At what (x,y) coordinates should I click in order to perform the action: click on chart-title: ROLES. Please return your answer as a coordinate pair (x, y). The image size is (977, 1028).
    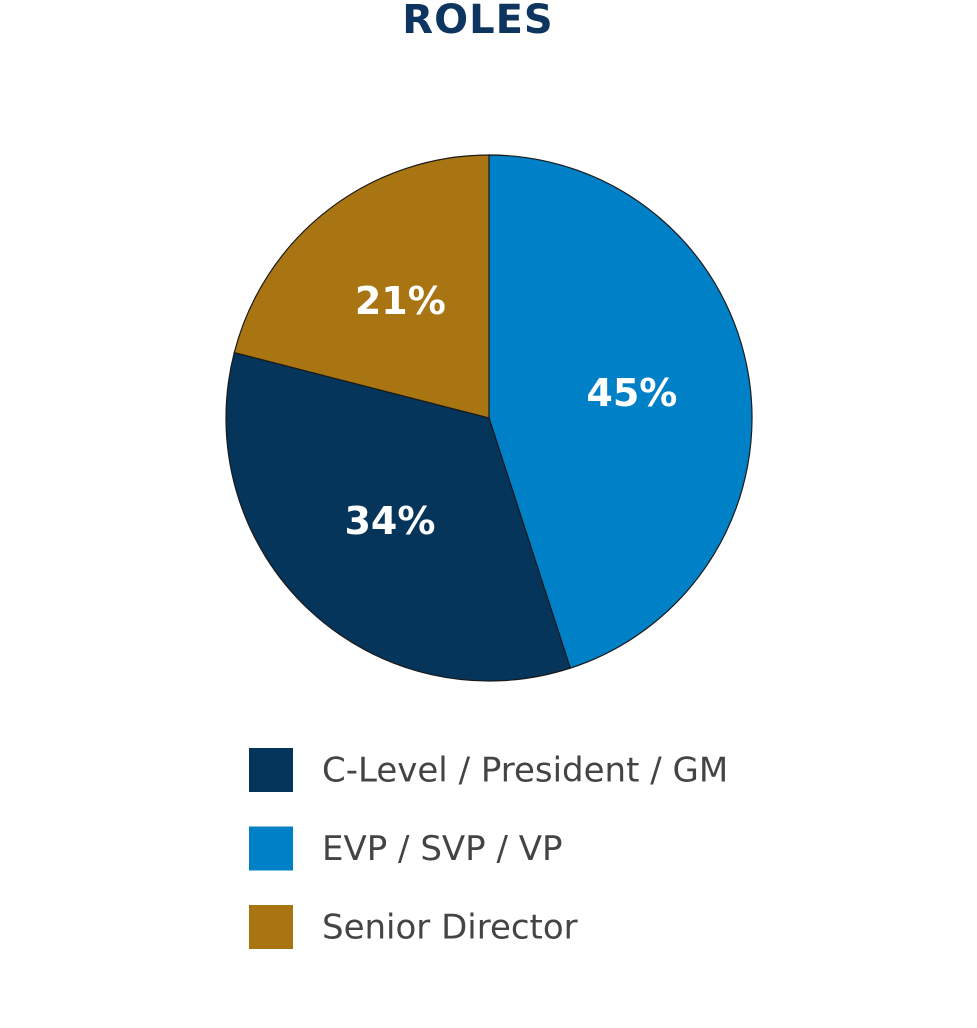
    Looking at the image, I should click on (477, 21).